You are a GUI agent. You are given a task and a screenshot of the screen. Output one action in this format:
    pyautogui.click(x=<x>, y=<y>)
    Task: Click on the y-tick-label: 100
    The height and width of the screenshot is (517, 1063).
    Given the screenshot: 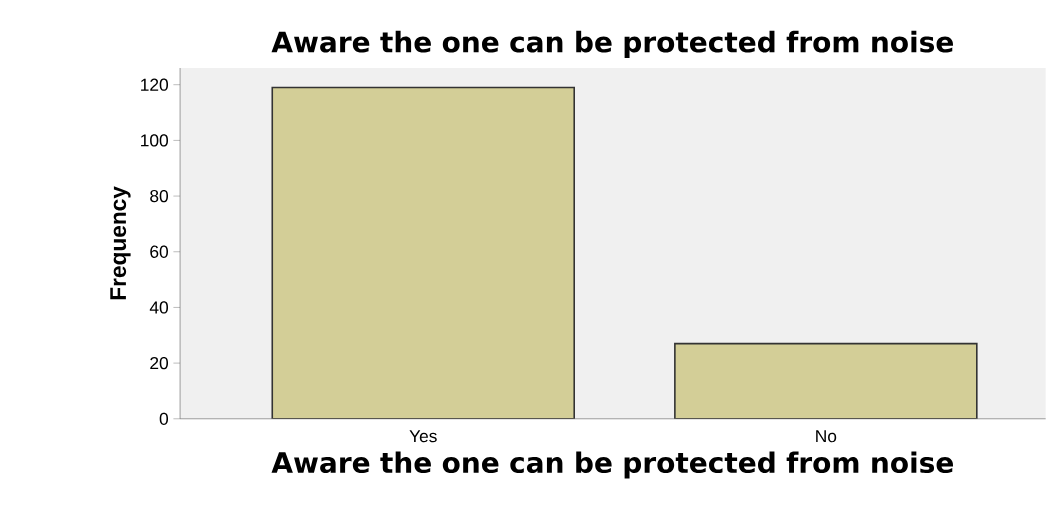 What is the action you would take?
    pyautogui.click(x=155, y=140)
    